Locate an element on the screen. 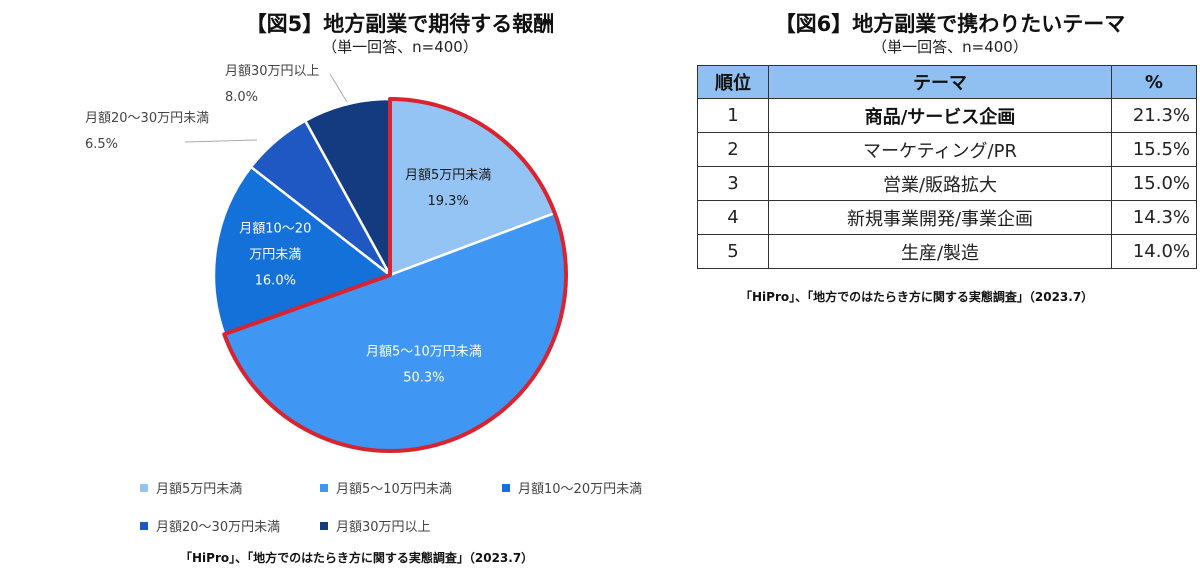 The image size is (1200, 575). cell-theme: マーケティング/PR is located at coordinates (940, 149).